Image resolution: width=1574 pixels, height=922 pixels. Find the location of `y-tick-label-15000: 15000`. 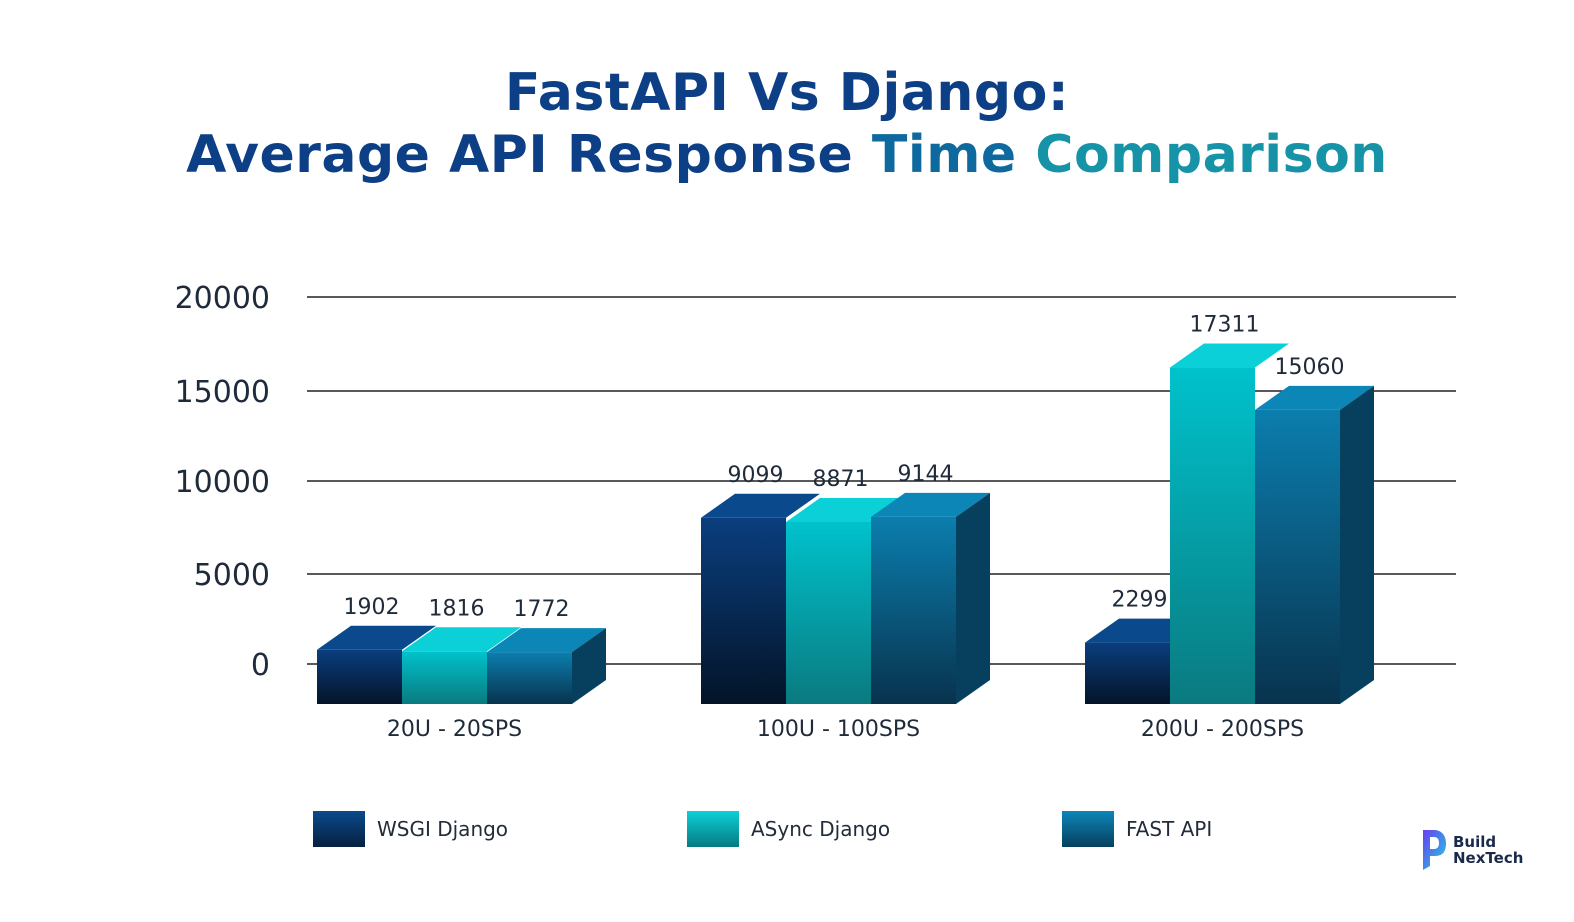

y-tick-label-15000: 15000 is located at coordinates (222, 392).